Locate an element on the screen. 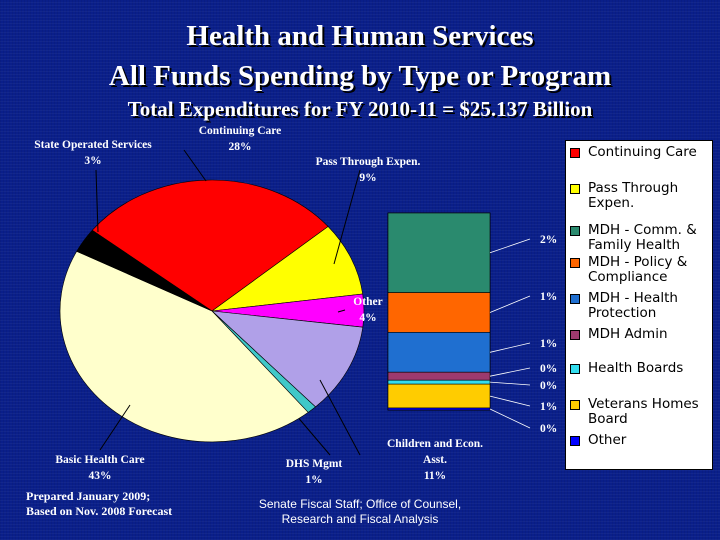 The height and width of the screenshot is (540, 720). legend-swatch-mdh-comm-family-health is located at coordinates (575, 231).